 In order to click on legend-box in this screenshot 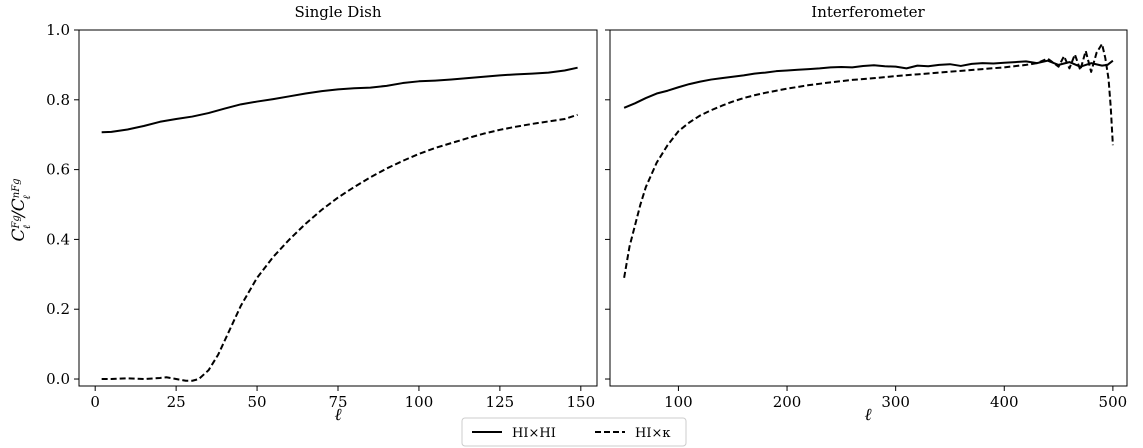, I will do `click(574, 432)`.